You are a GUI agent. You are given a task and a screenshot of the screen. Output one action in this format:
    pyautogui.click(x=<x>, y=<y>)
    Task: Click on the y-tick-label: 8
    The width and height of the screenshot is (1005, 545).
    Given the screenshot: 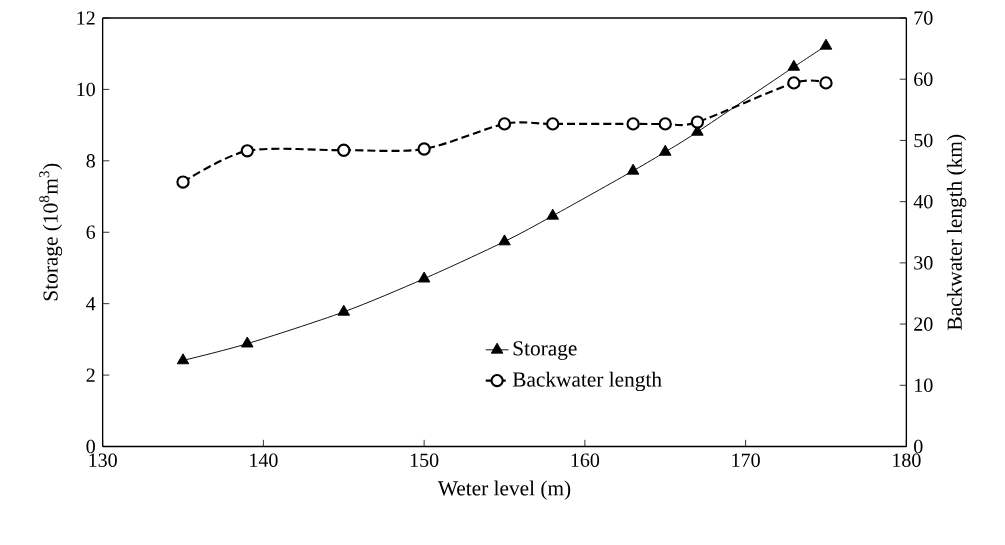 What is the action you would take?
    pyautogui.click(x=90, y=161)
    